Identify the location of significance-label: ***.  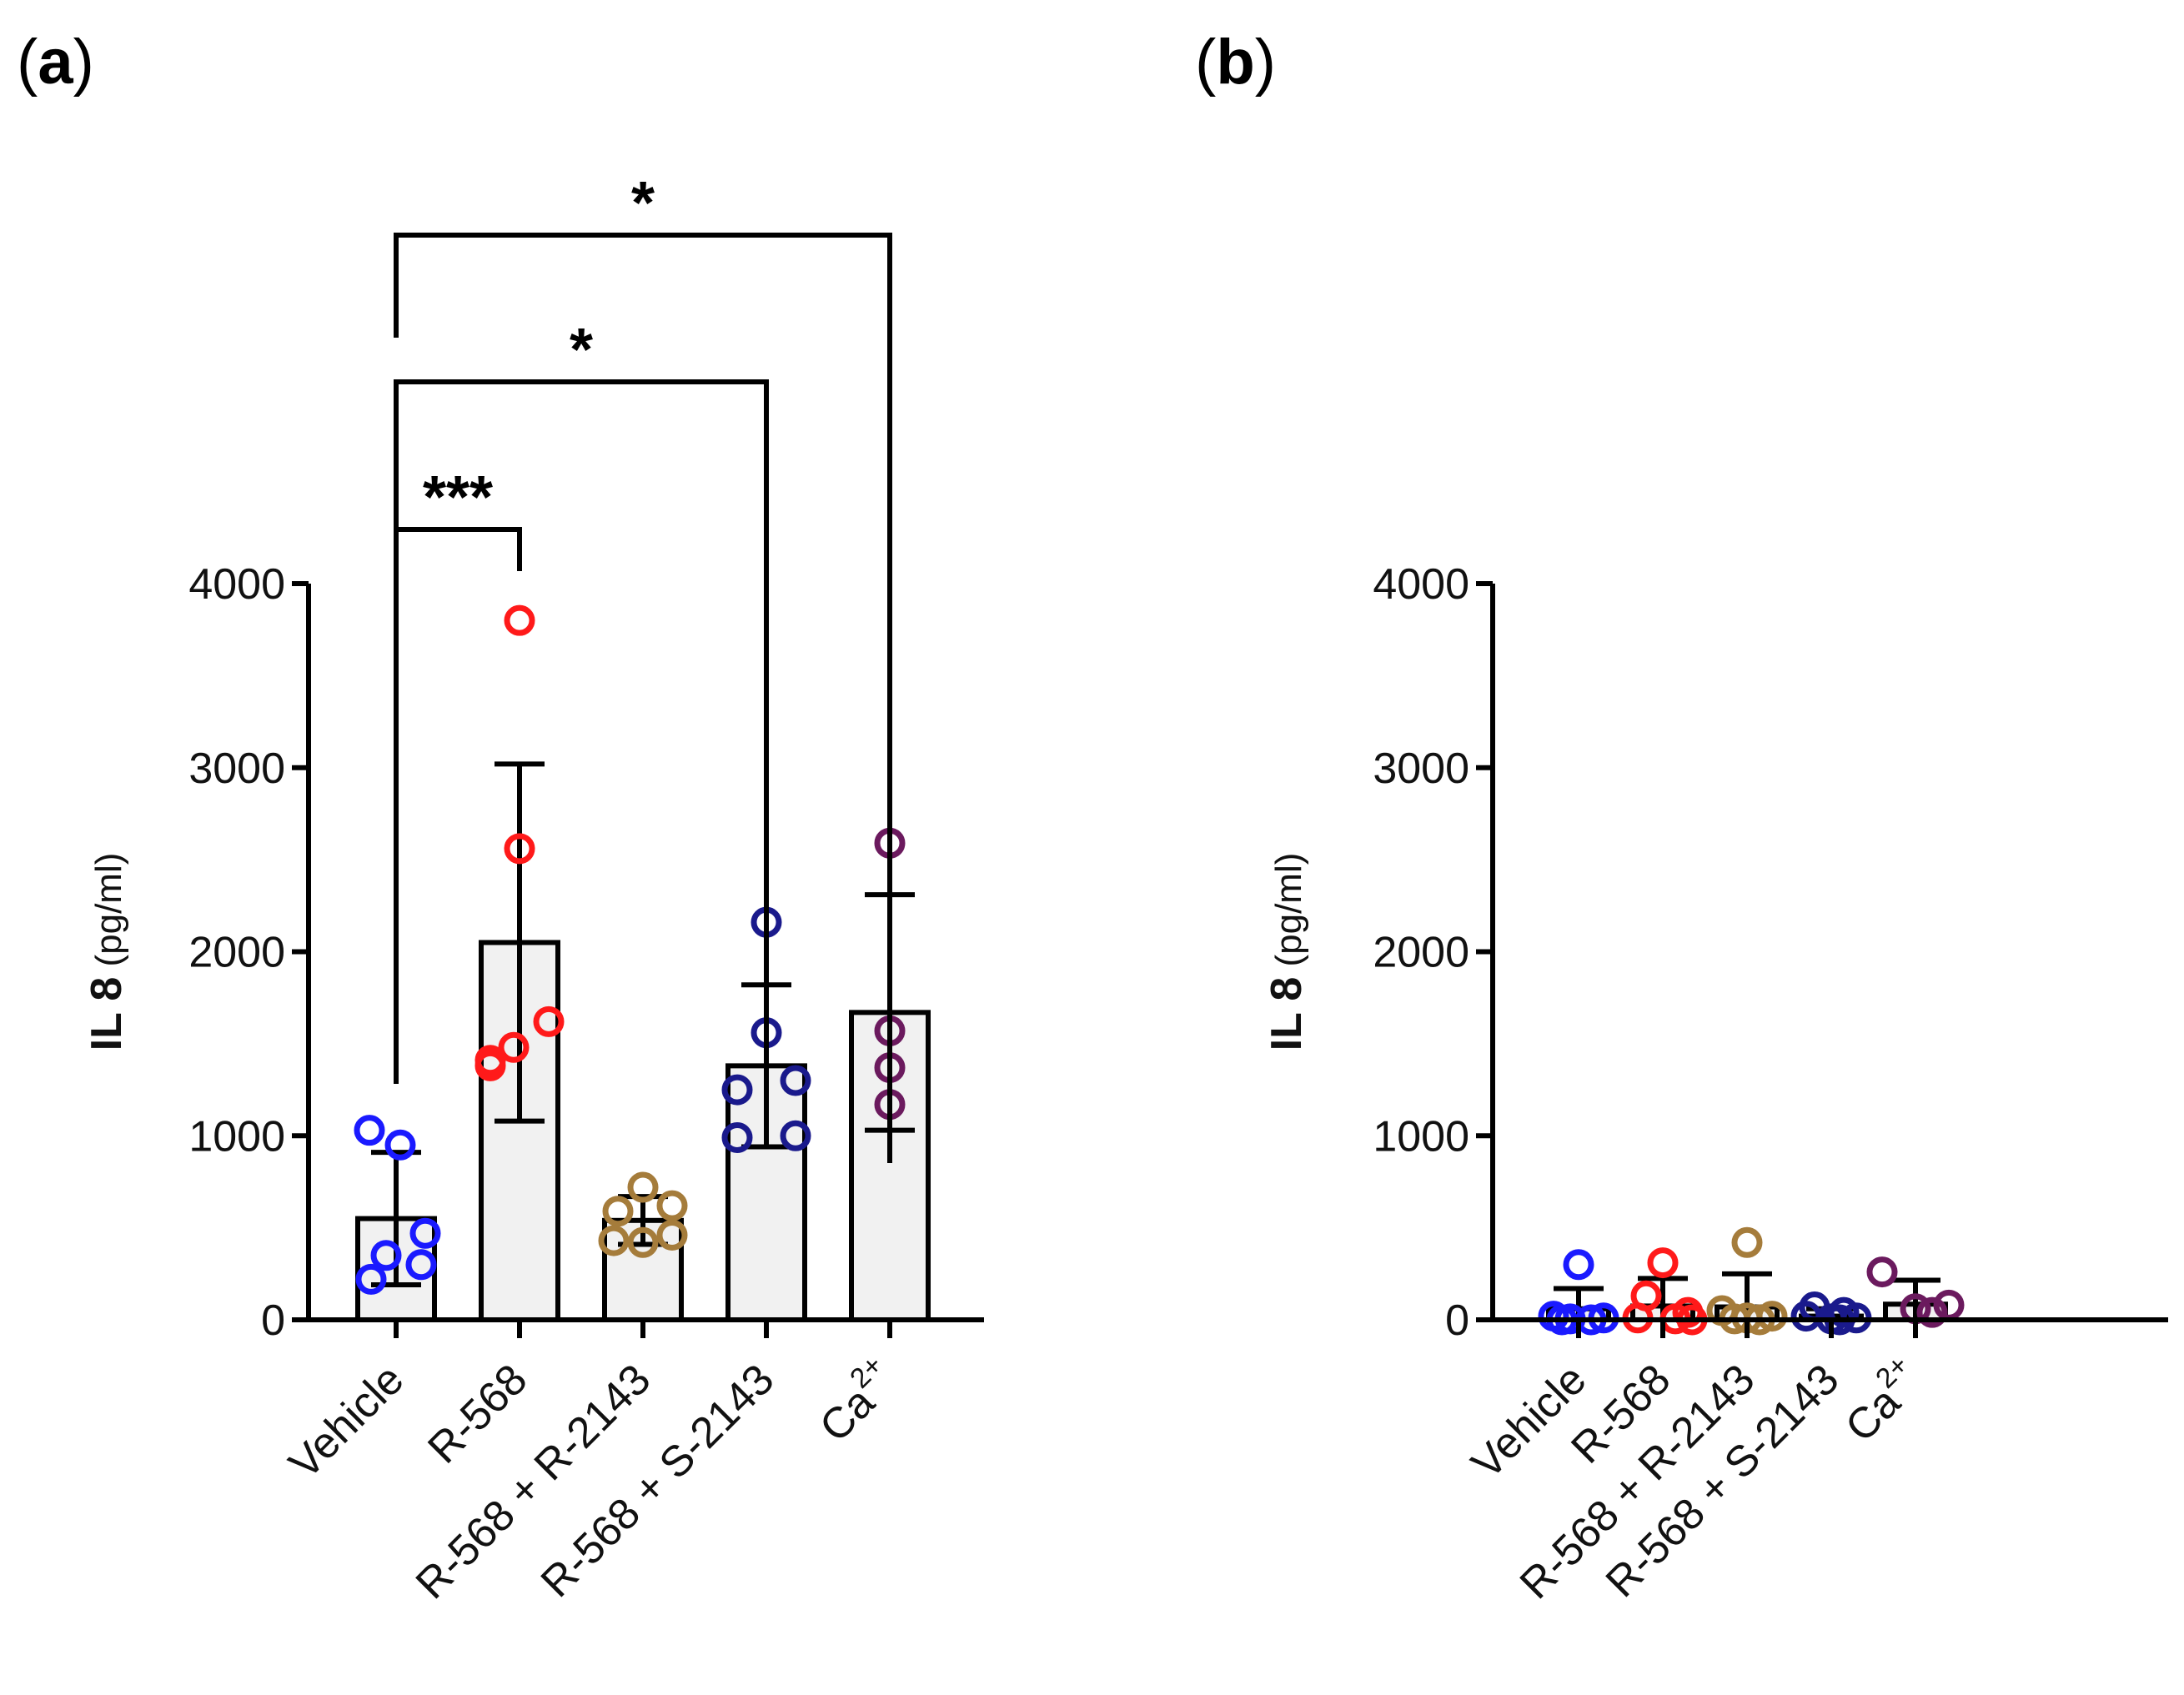
(458, 497).